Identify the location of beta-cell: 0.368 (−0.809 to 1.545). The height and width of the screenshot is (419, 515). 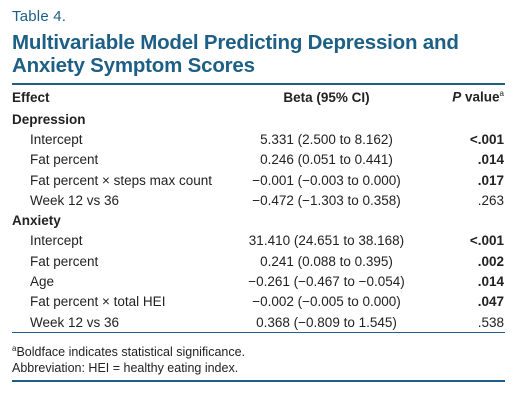
(326, 322).